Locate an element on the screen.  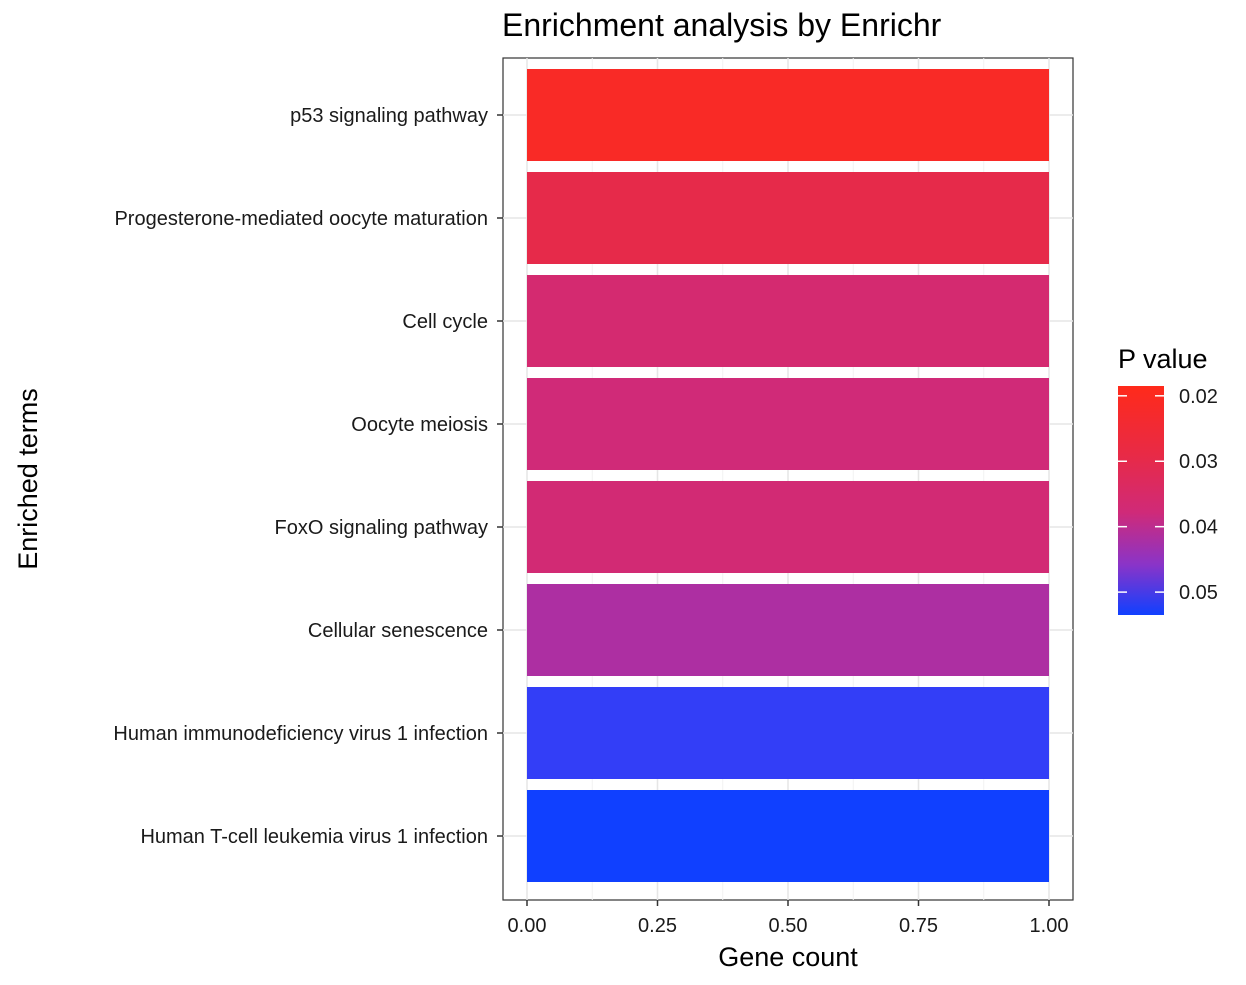
legend-tick-label: 0.05 is located at coordinates (1198, 593).